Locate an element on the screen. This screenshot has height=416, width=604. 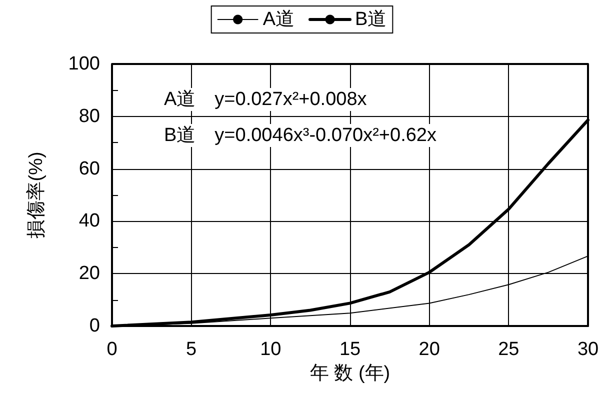
x-tick-label: 25 is located at coordinates (509, 349).